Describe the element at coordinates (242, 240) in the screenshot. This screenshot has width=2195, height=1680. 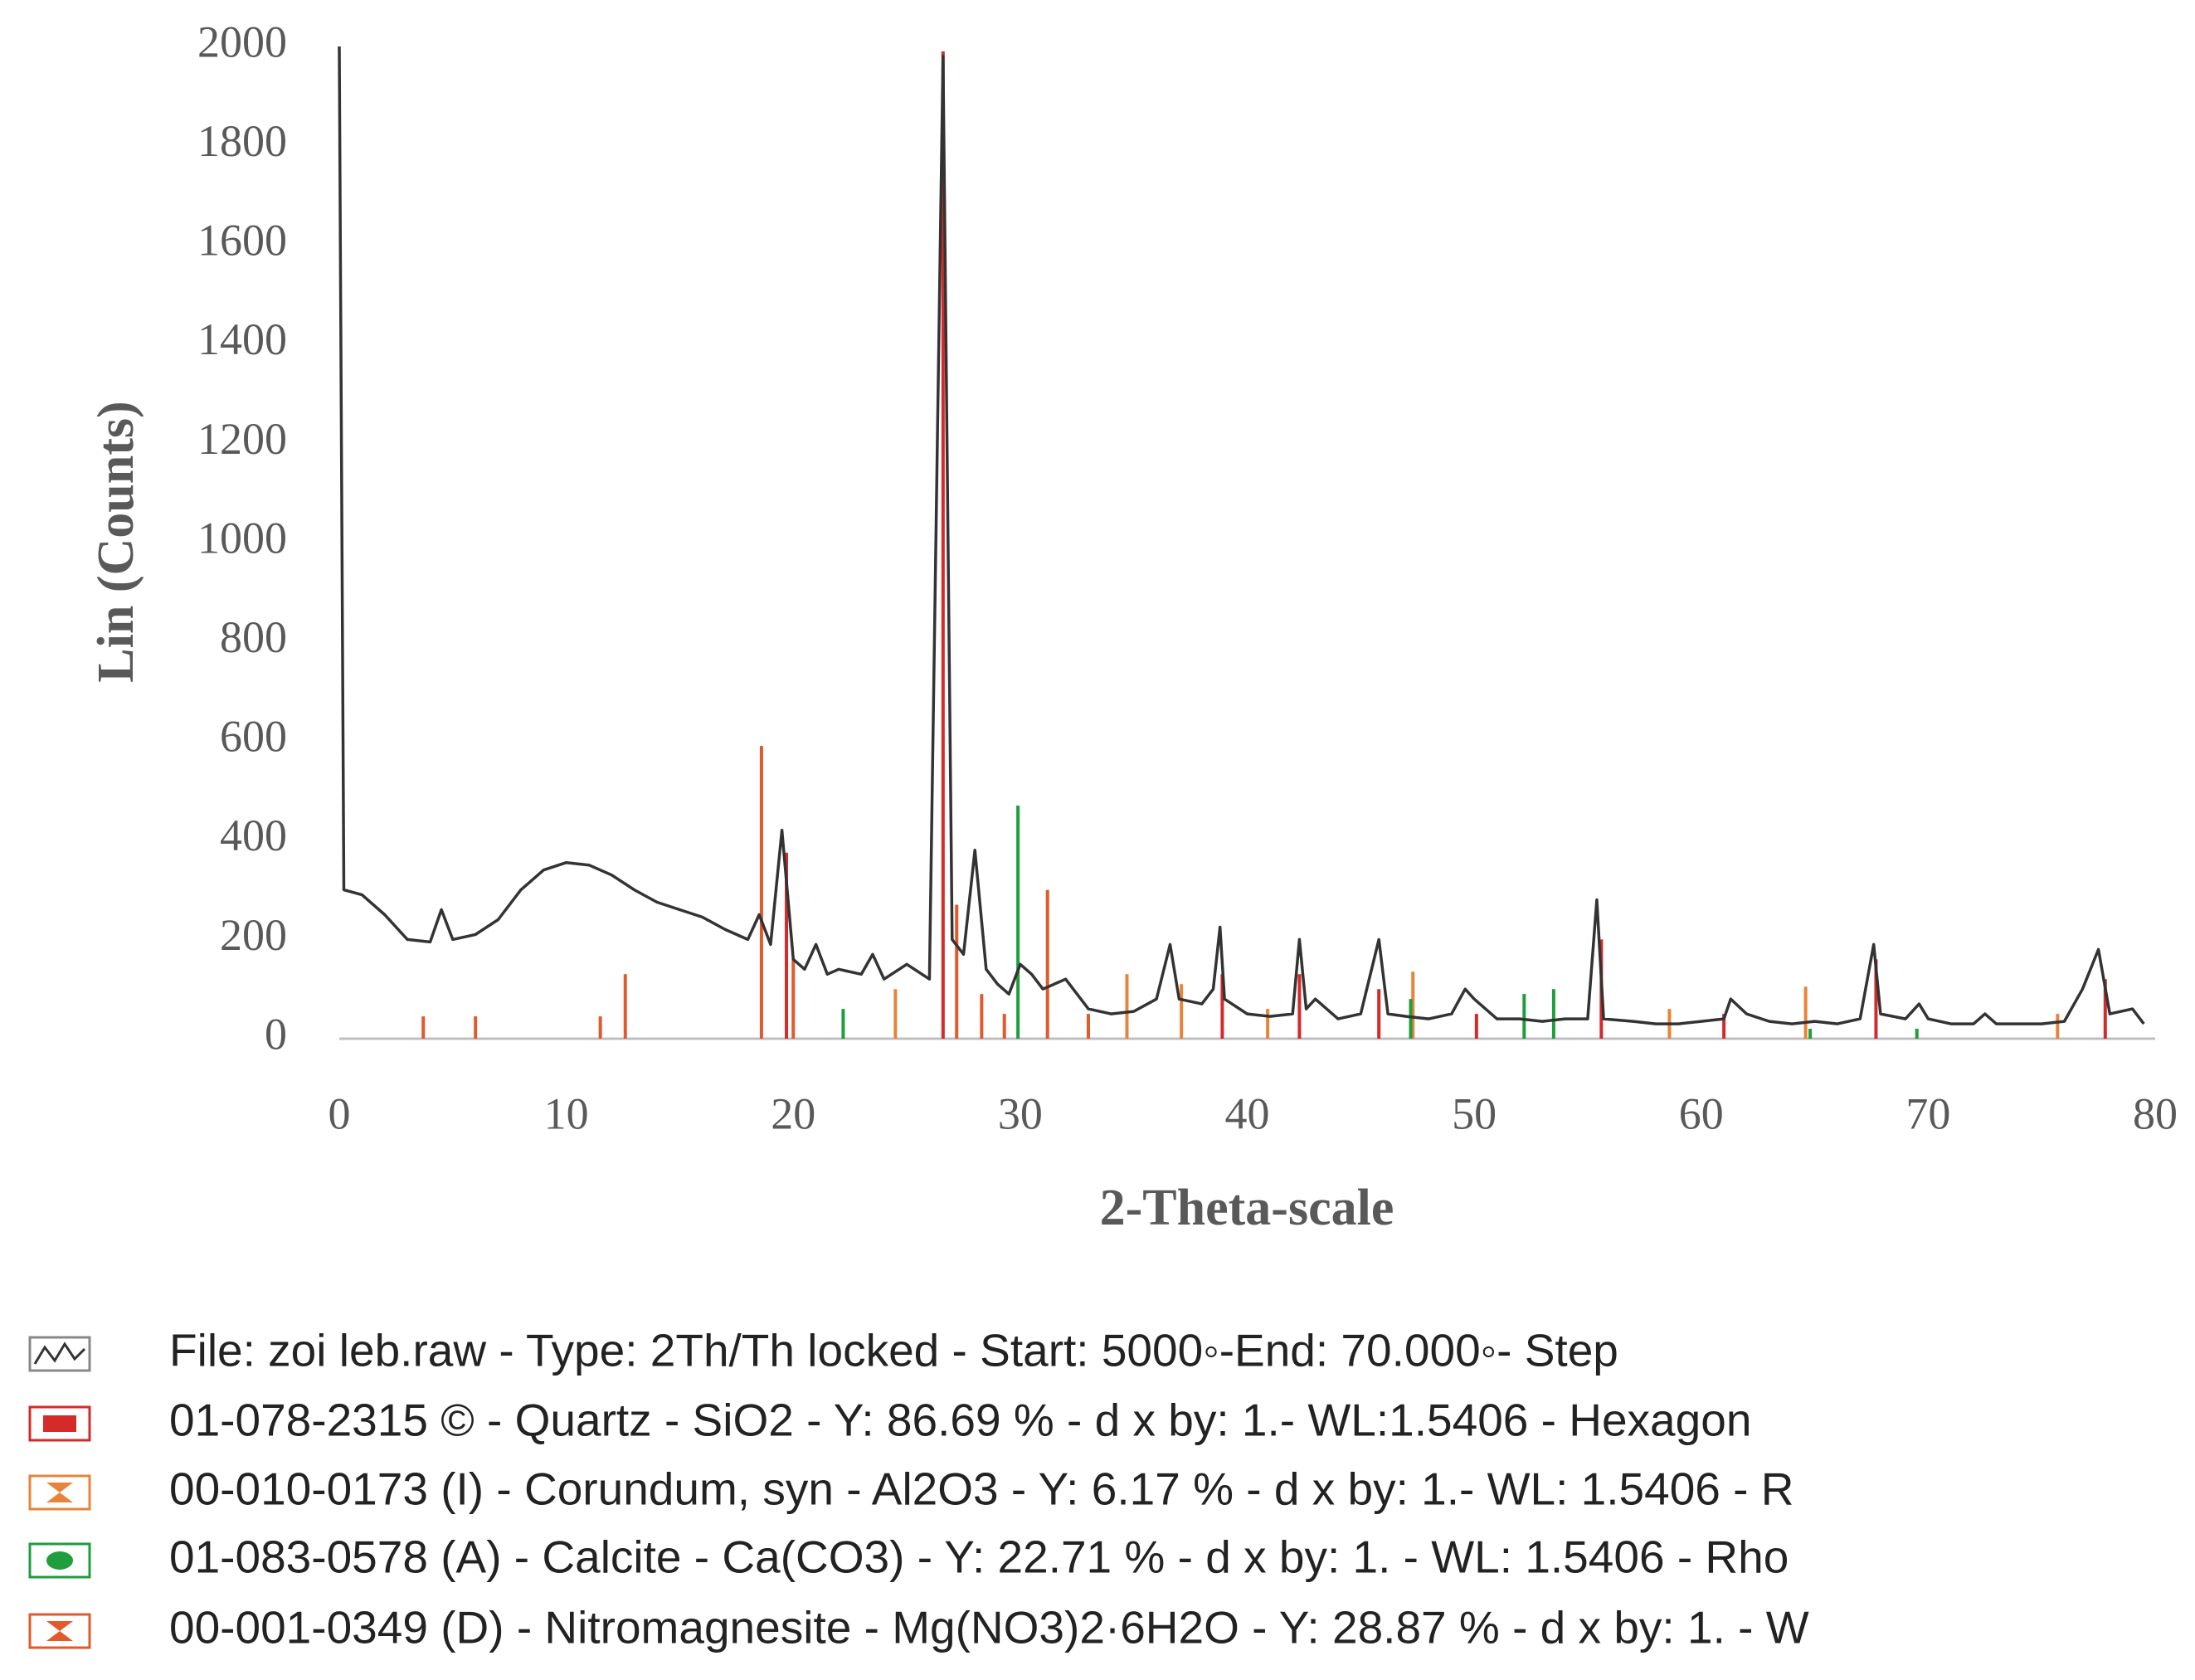
I see `y-tick-label: 1600` at that location.